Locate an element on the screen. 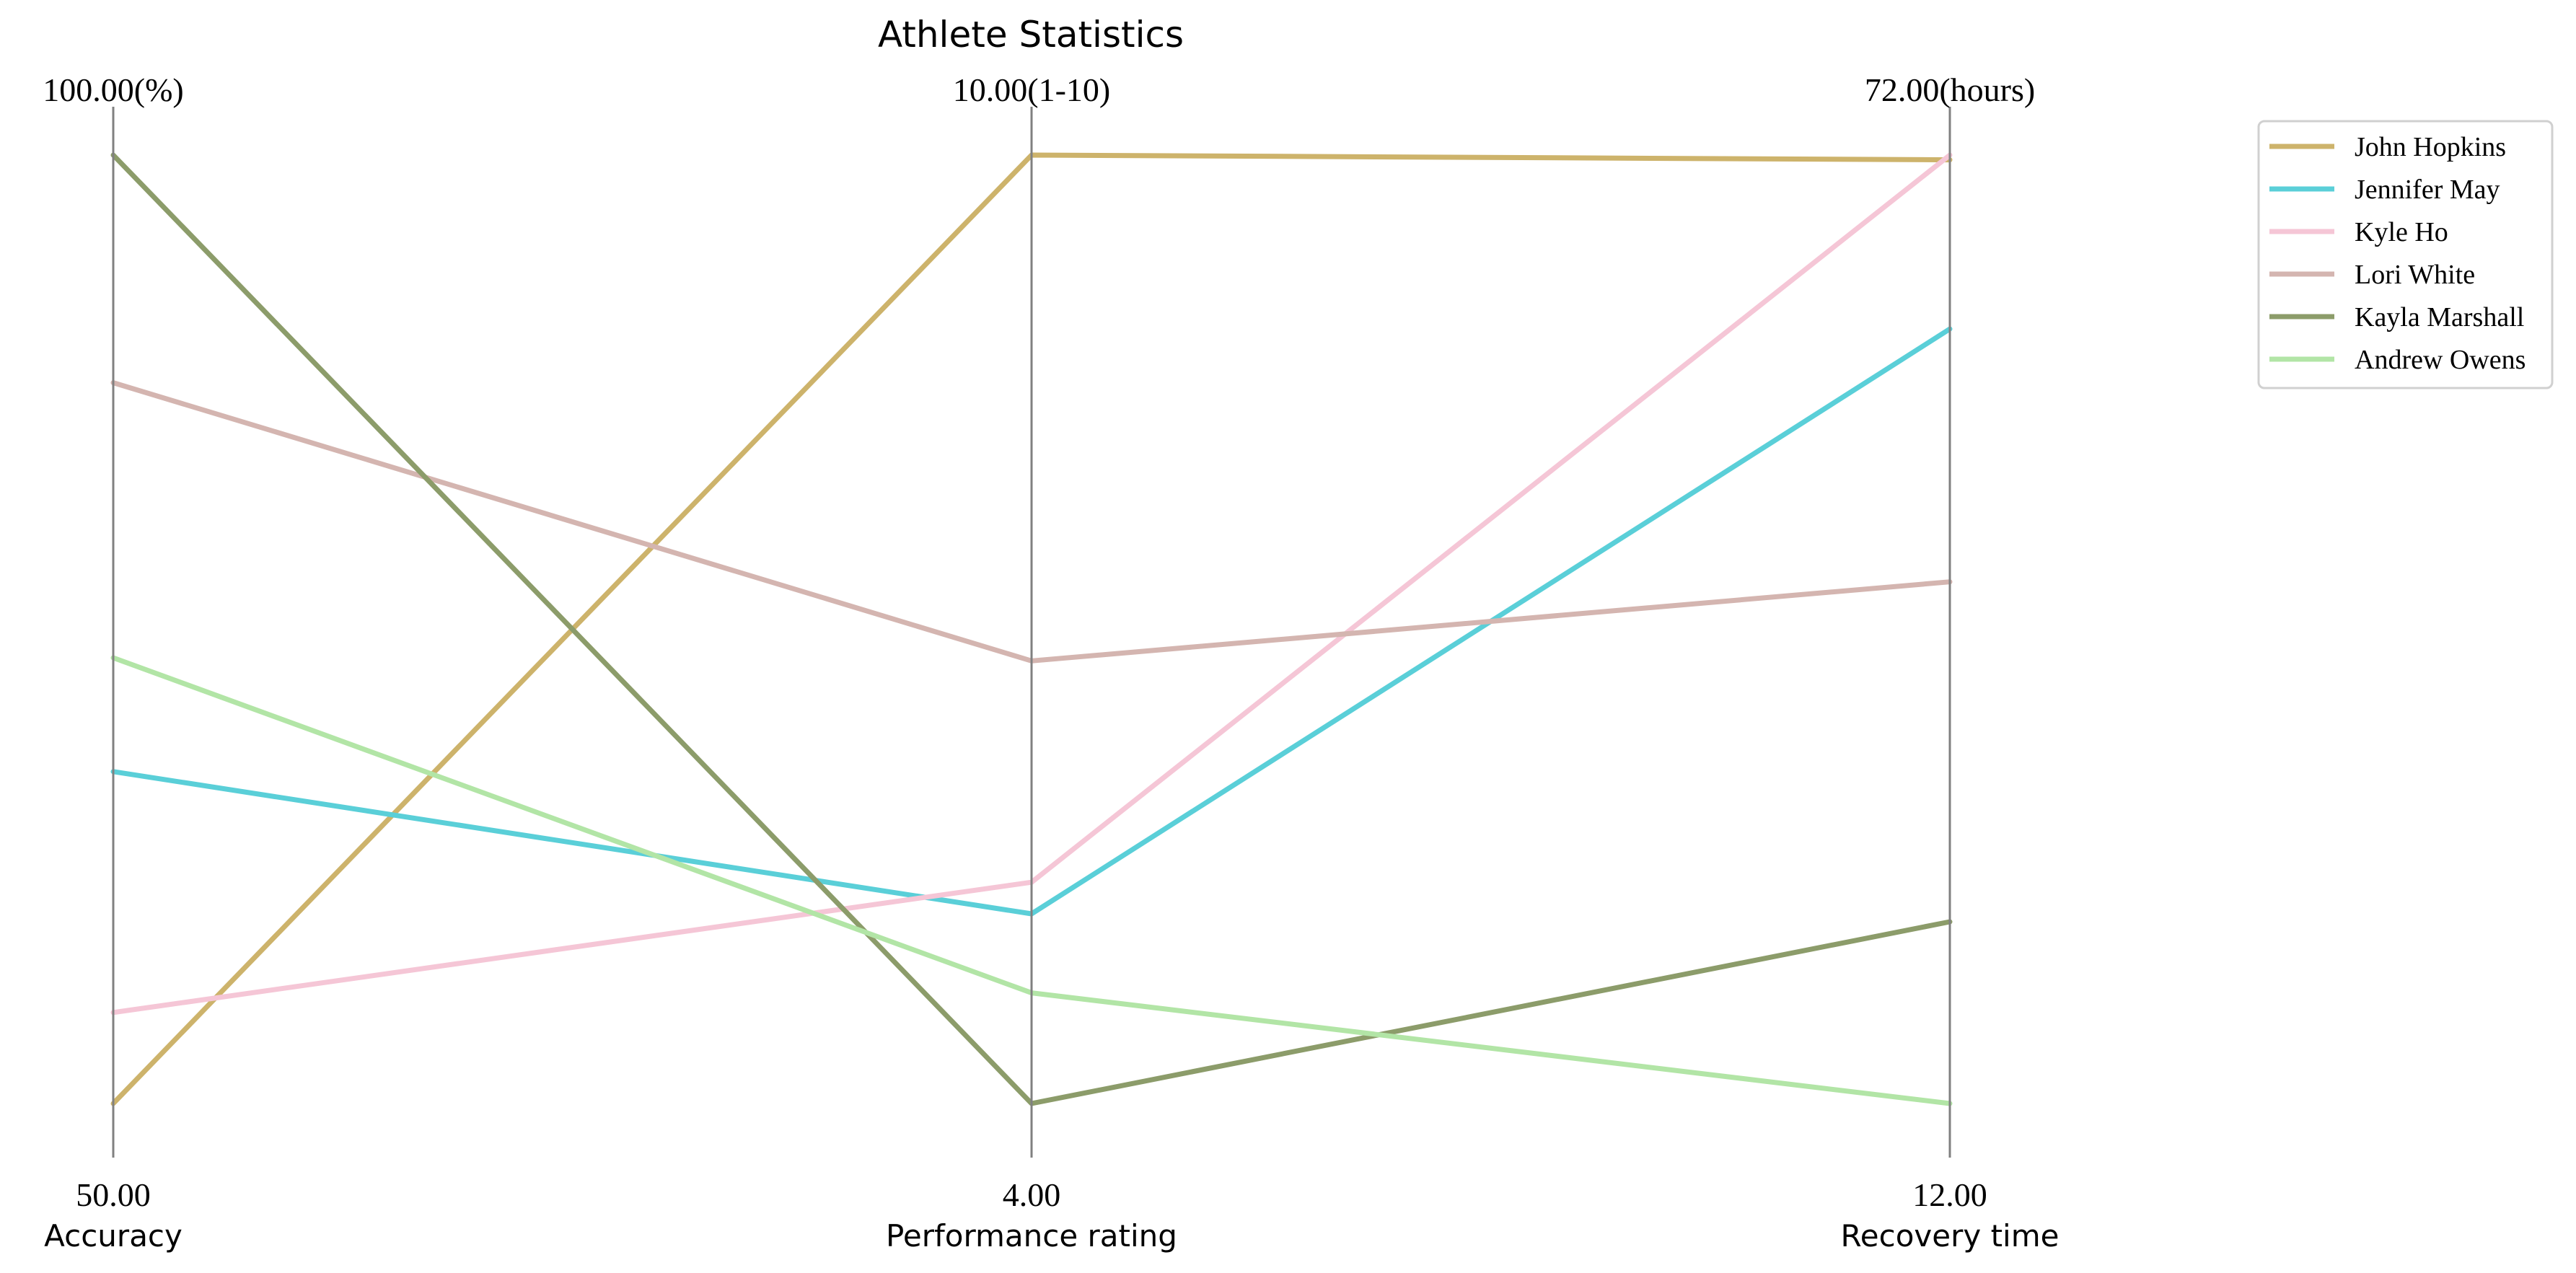 The height and width of the screenshot is (1273, 2576). legend-item-lori-white: Lori White is located at coordinates (2372, 275).